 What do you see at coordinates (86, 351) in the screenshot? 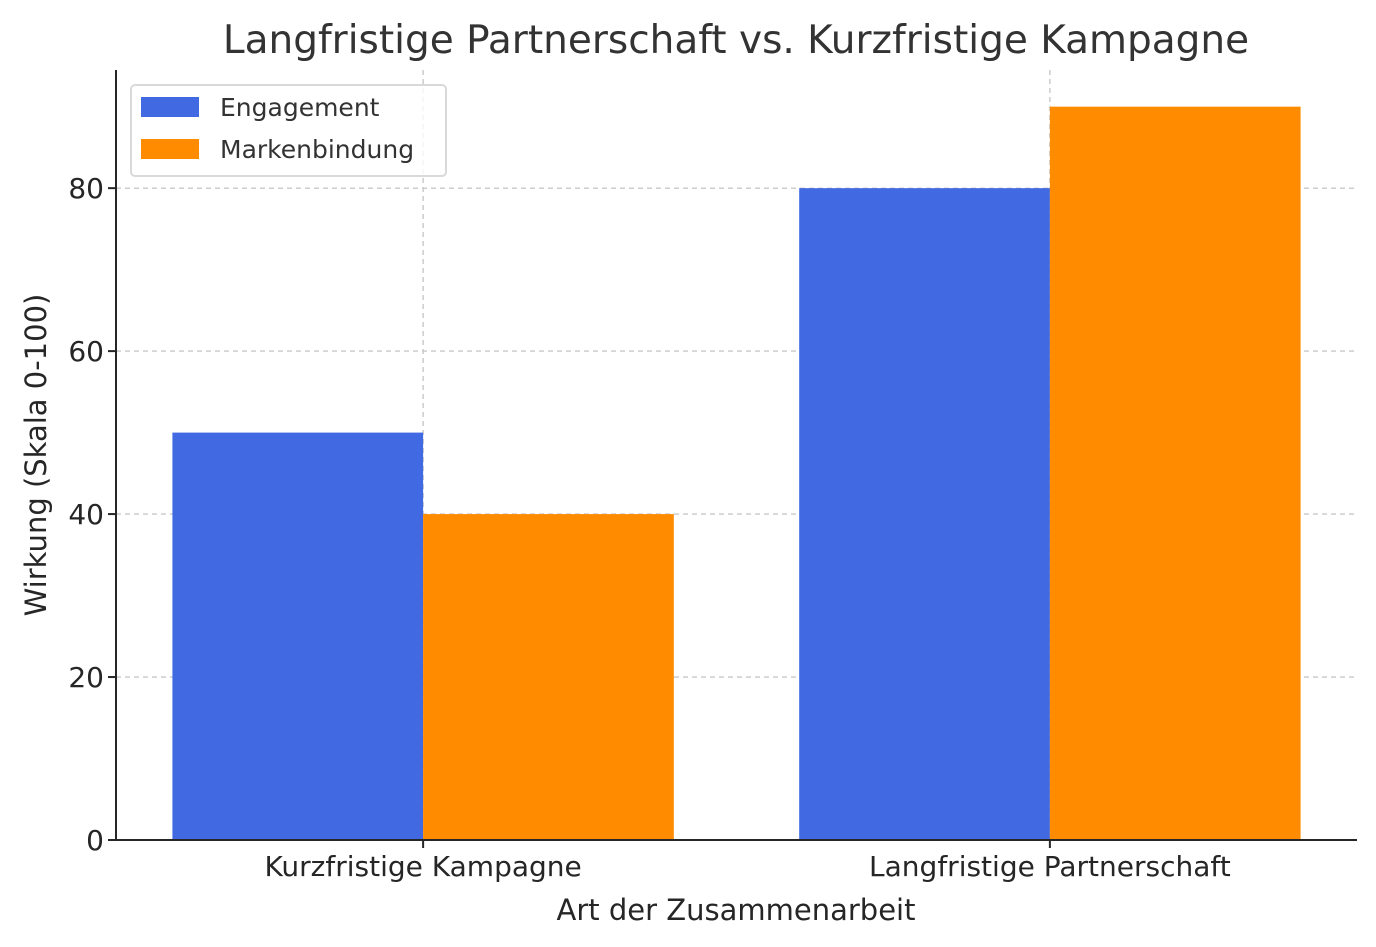
I see `y-tick-label: 60` at bounding box center [86, 351].